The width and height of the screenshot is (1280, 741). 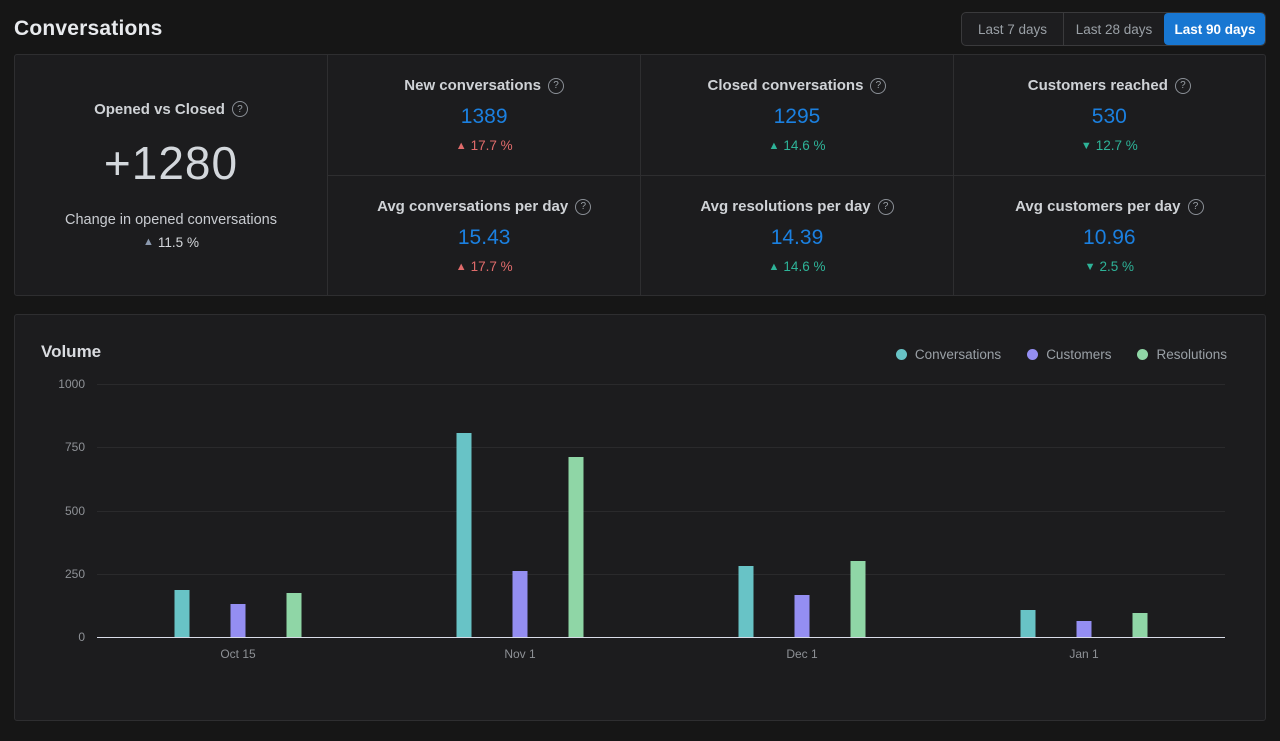 What do you see at coordinates (1191, 354) in the screenshot?
I see `legend-label: Resolutions` at bounding box center [1191, 354].